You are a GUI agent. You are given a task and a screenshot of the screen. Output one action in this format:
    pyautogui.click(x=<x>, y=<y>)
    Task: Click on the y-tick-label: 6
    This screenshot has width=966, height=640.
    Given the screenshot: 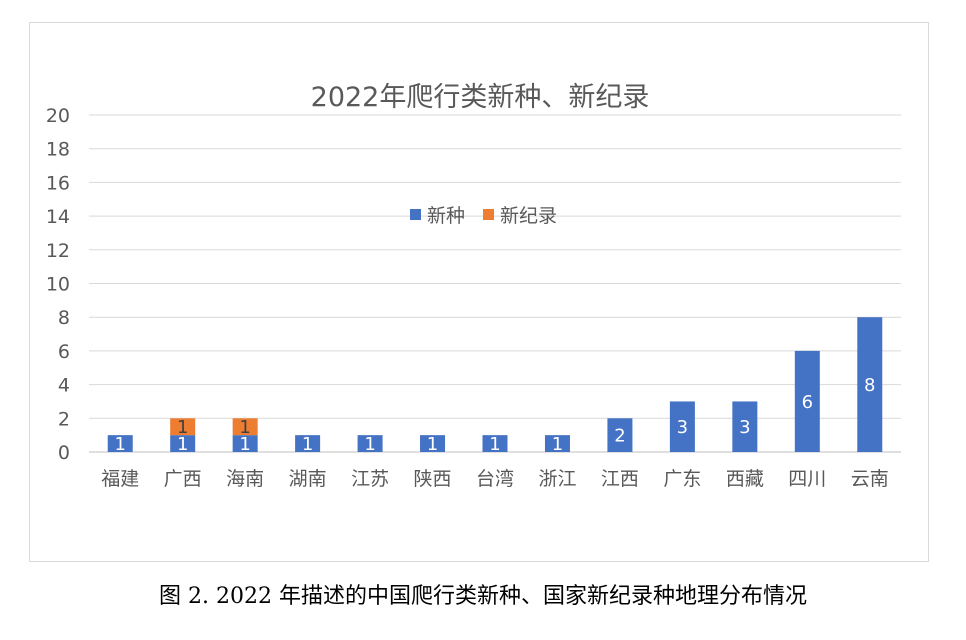 What is the action you would take?
    pyautogui.click(x=64, y=352)
    